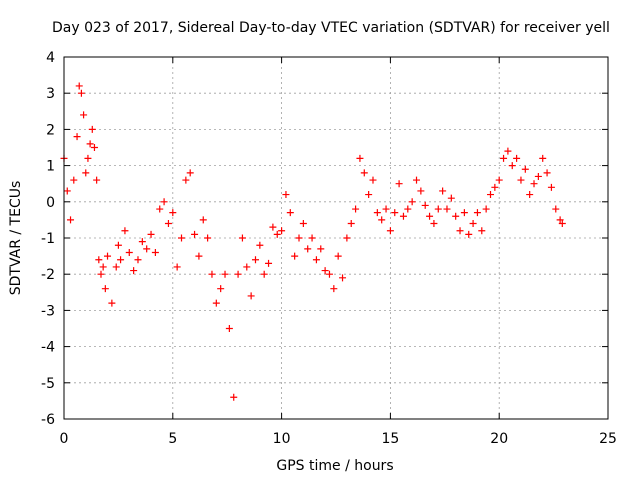 The image size is (640, 480). Describe the element at coordinates (50, 94) in the screenshot. I see `y-tick-label: 3` at that location.